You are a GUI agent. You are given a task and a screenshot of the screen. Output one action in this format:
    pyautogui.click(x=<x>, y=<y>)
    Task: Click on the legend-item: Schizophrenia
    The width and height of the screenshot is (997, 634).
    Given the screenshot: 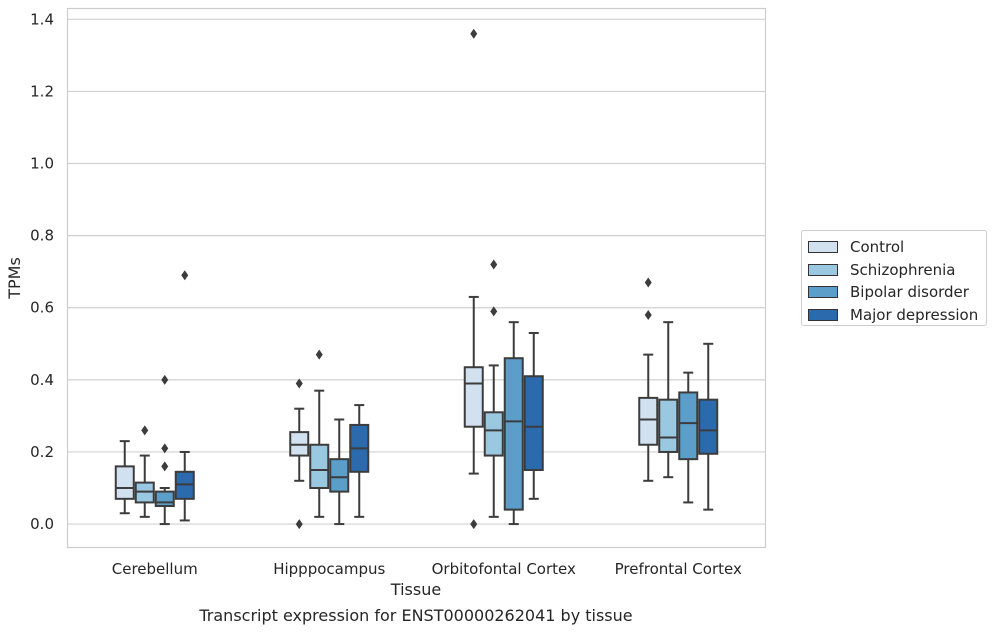 What is the action you would take?
    pyautogui.click(x=897, y=270)
    